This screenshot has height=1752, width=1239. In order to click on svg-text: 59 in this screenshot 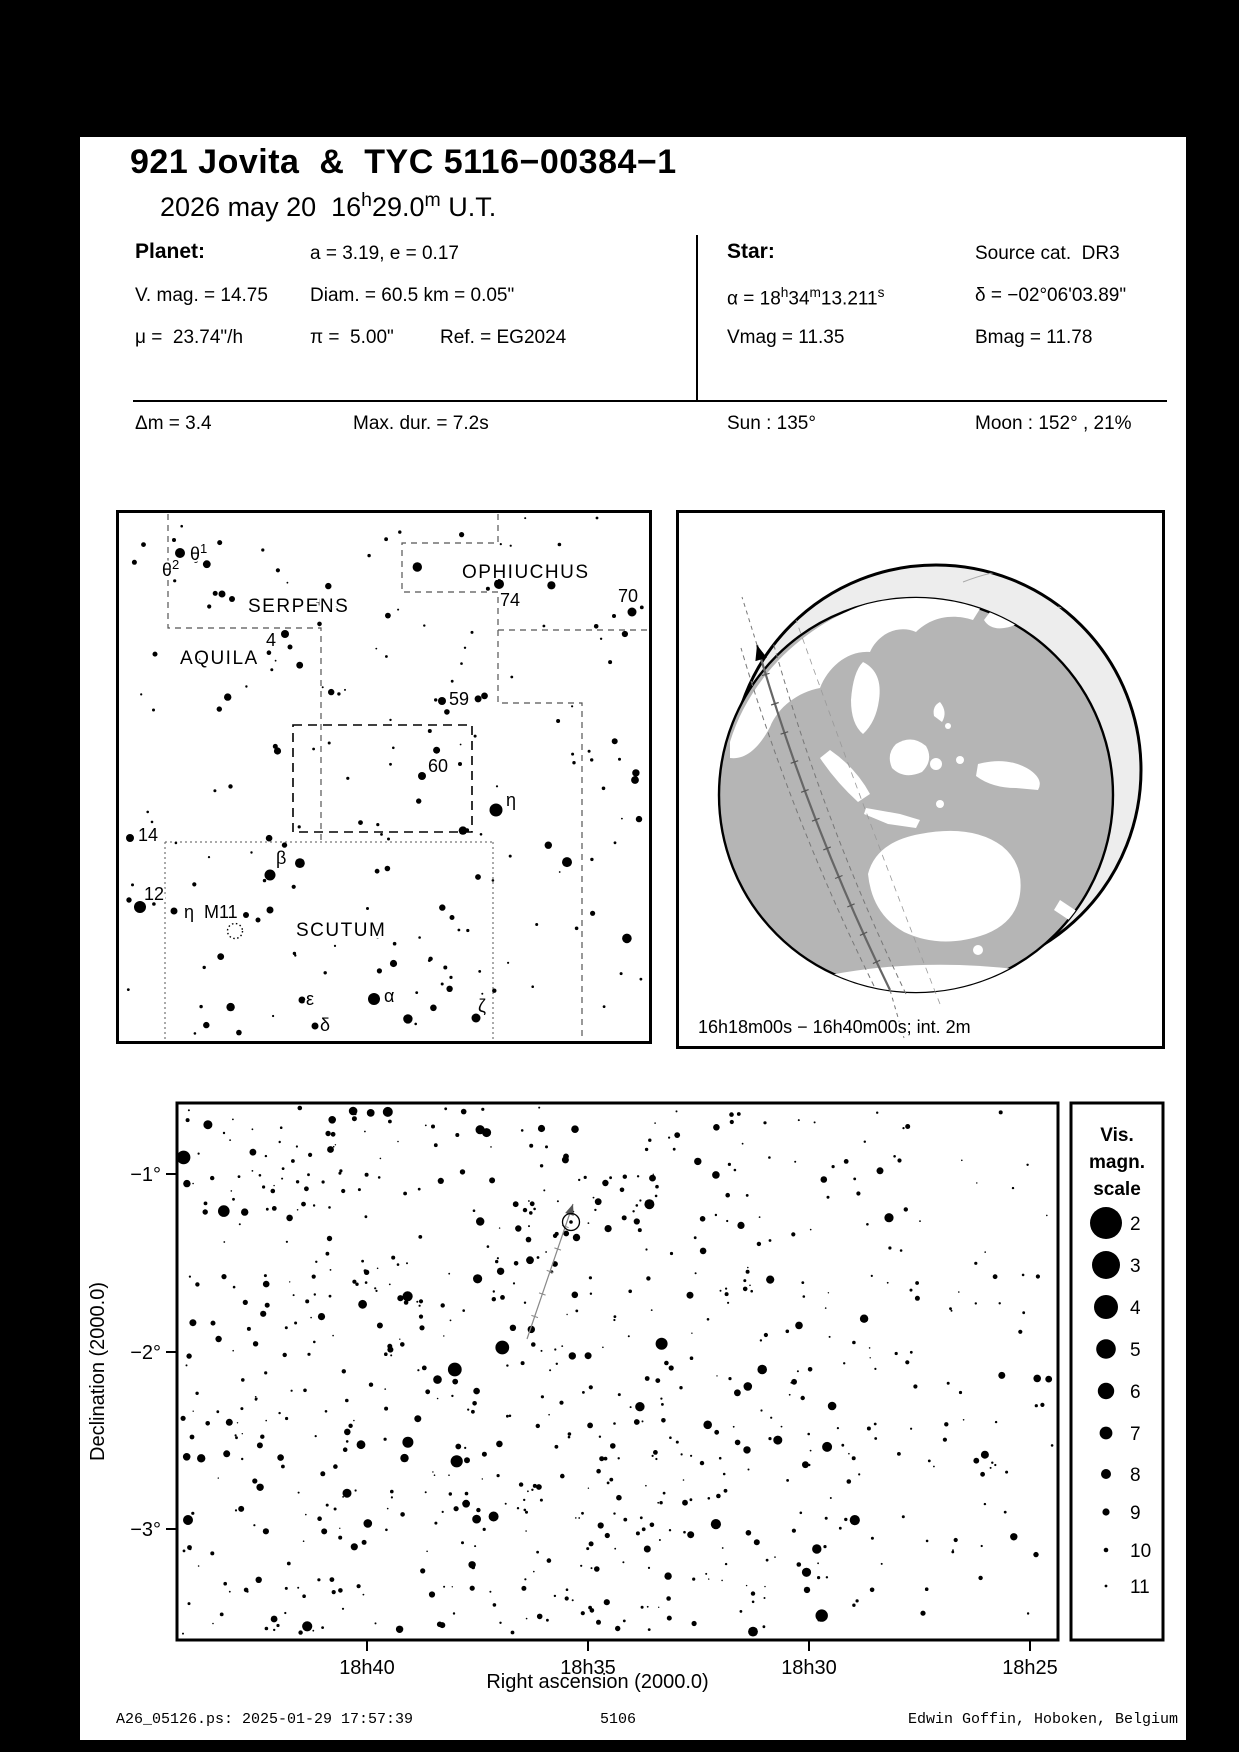, I will do `click(459, 699)`.